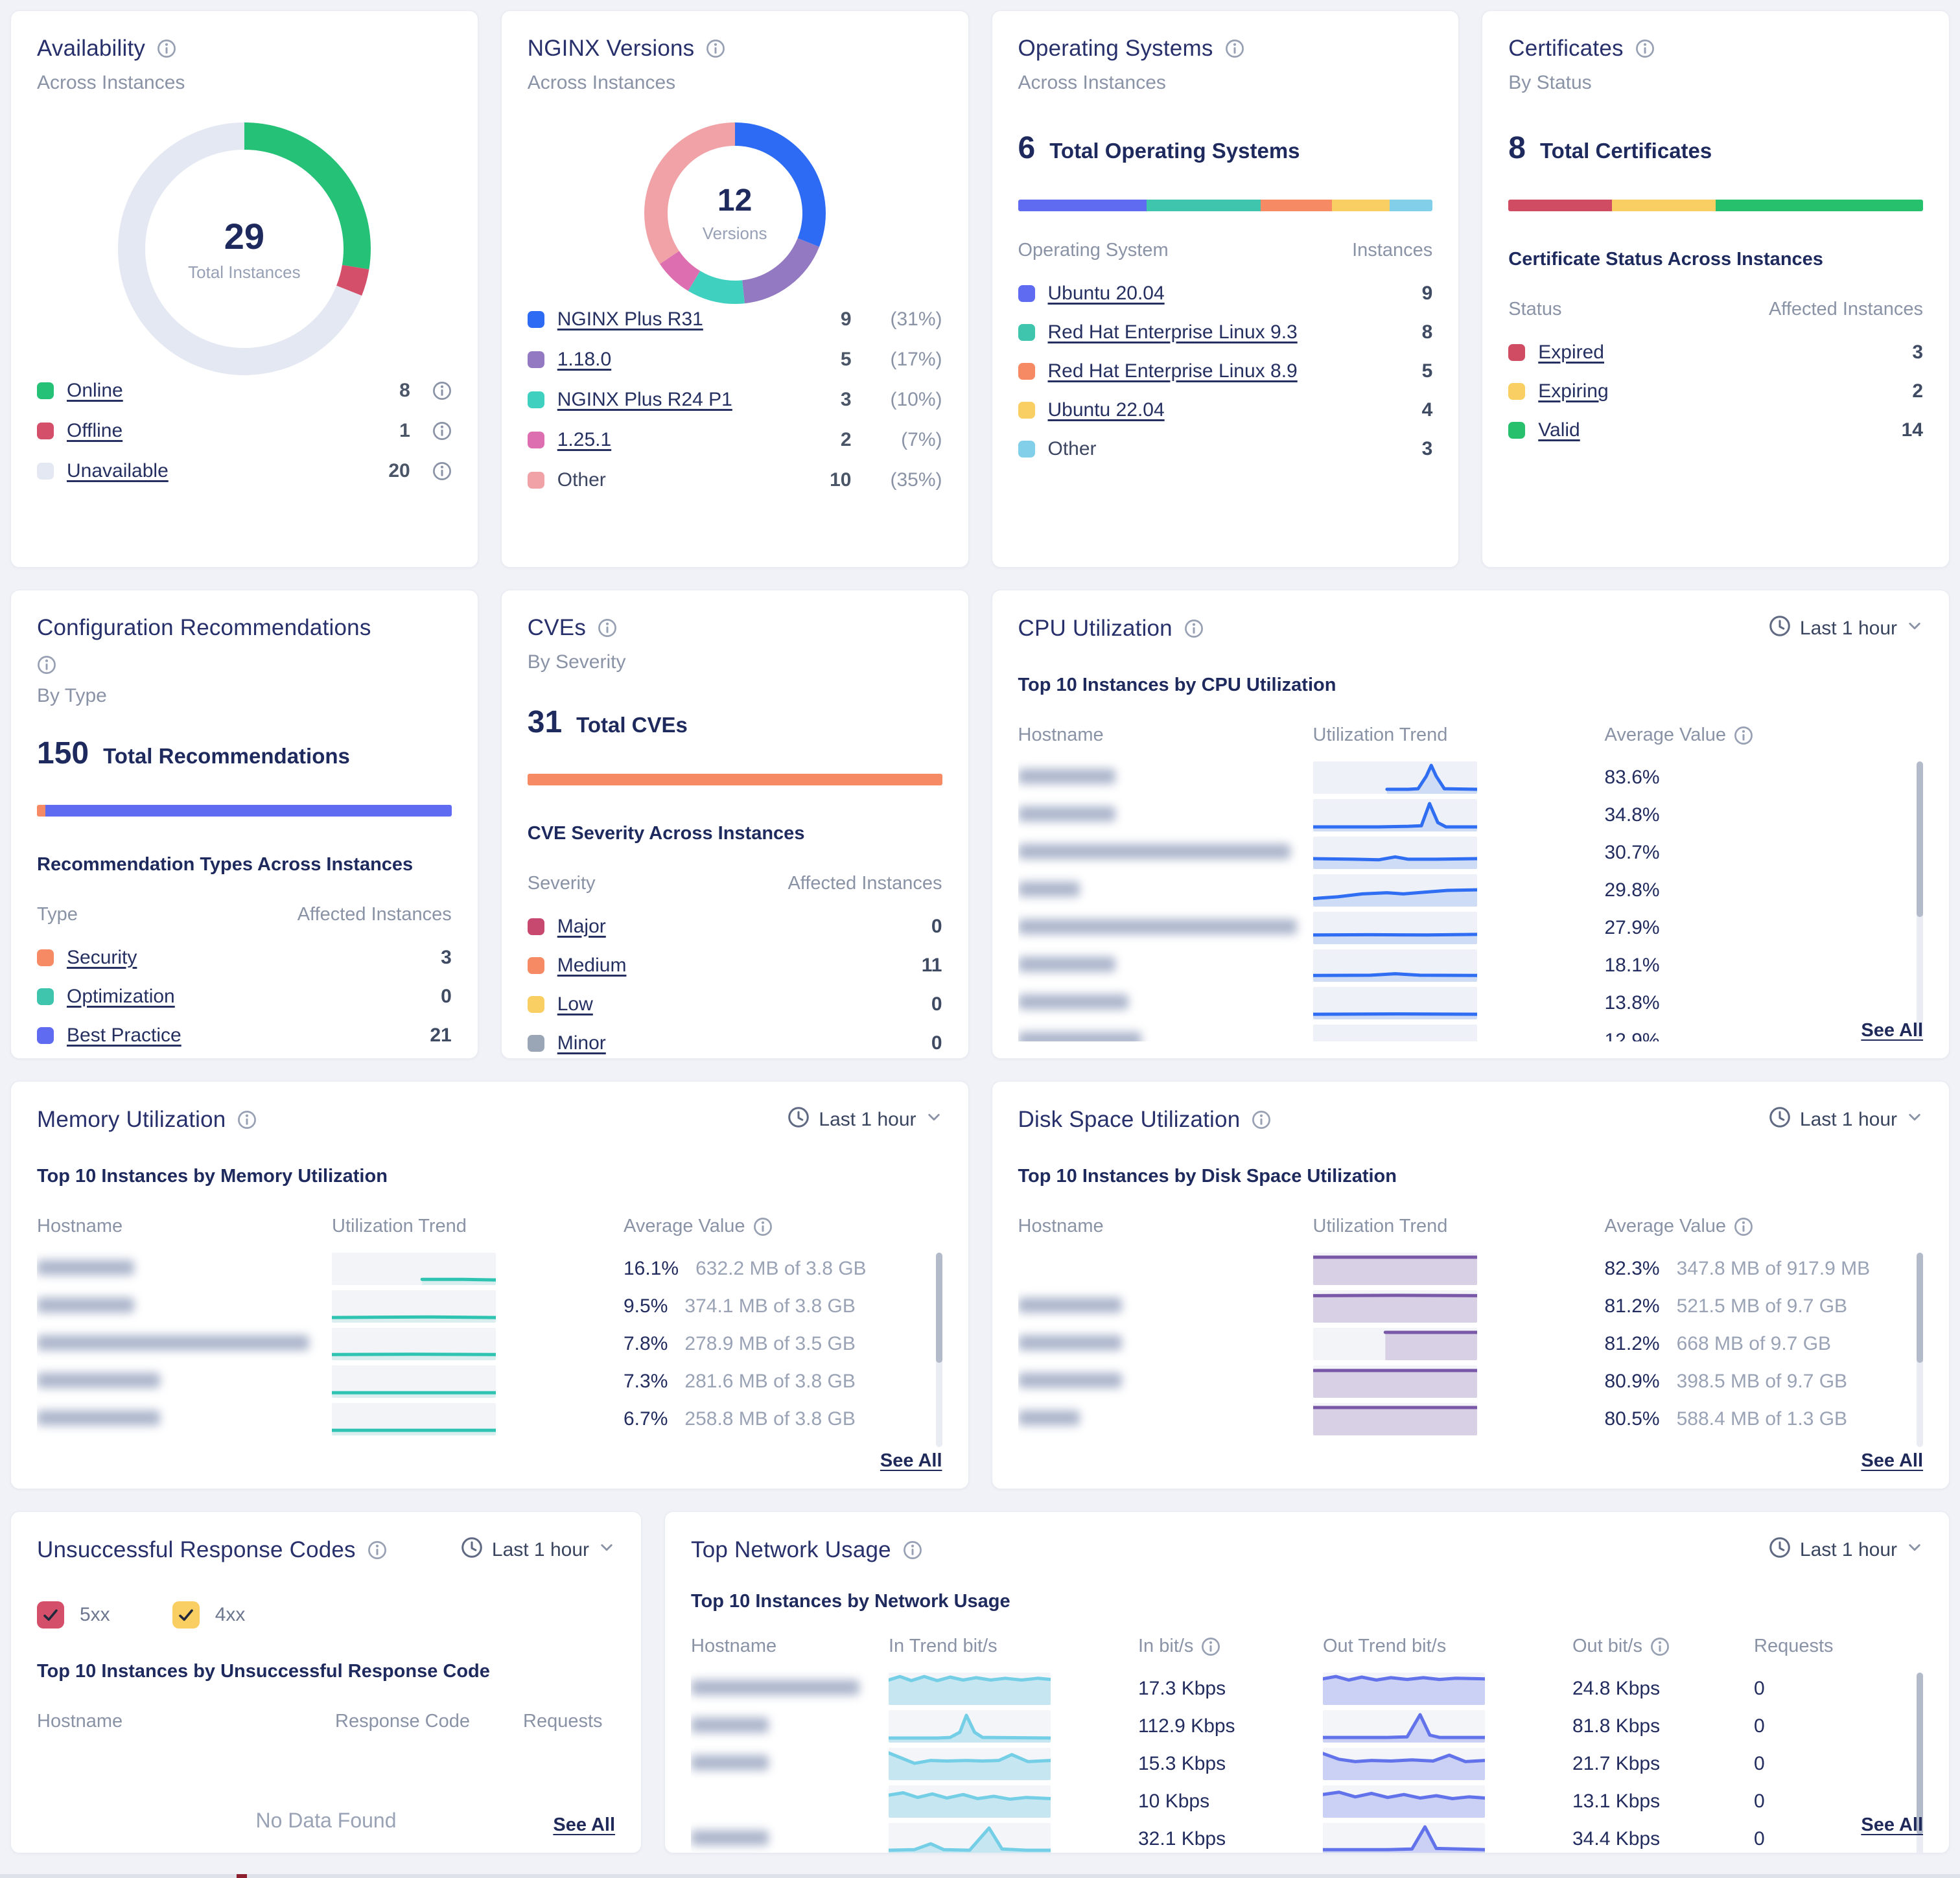  I want to click on total-recommendations-label: Total Recommendations, so click(226, 756).